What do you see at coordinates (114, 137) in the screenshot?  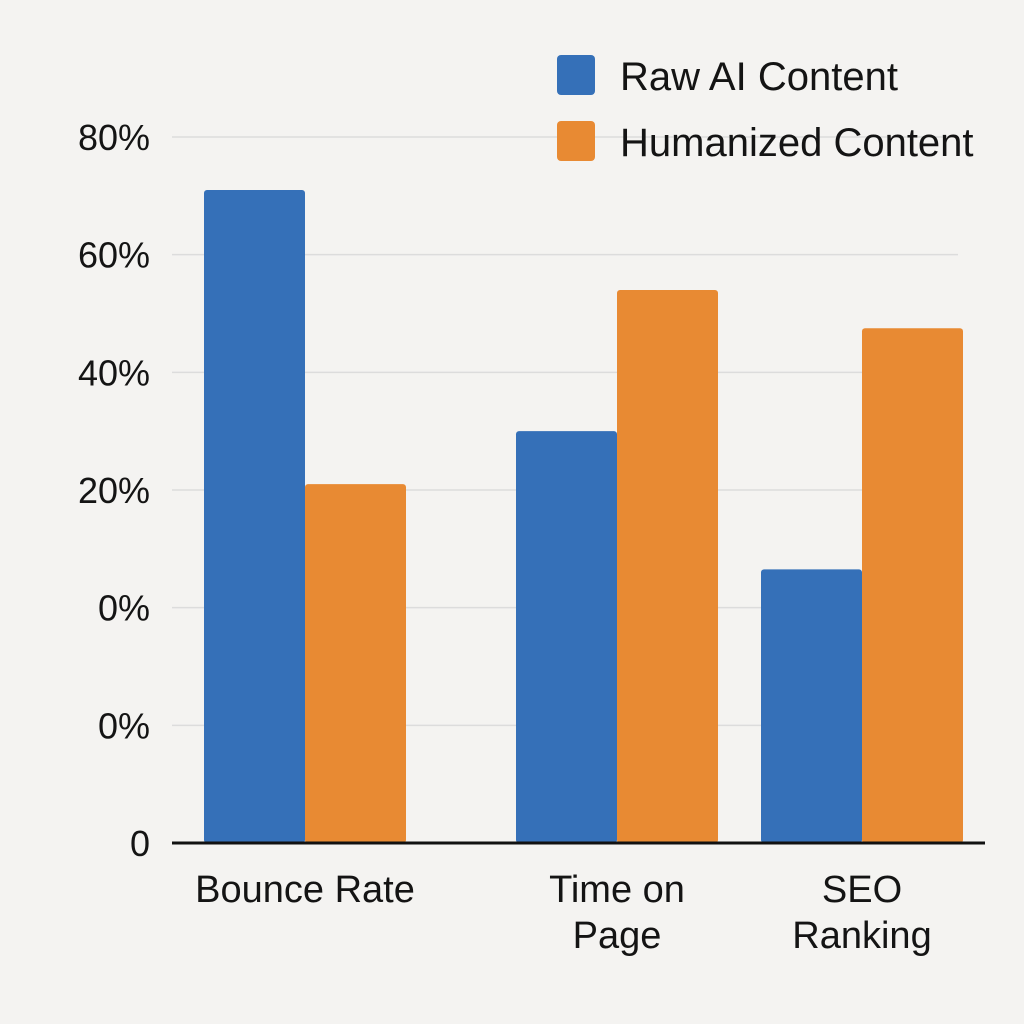 I see `y-tick-label: 80%` at bounding box center [114, 137].